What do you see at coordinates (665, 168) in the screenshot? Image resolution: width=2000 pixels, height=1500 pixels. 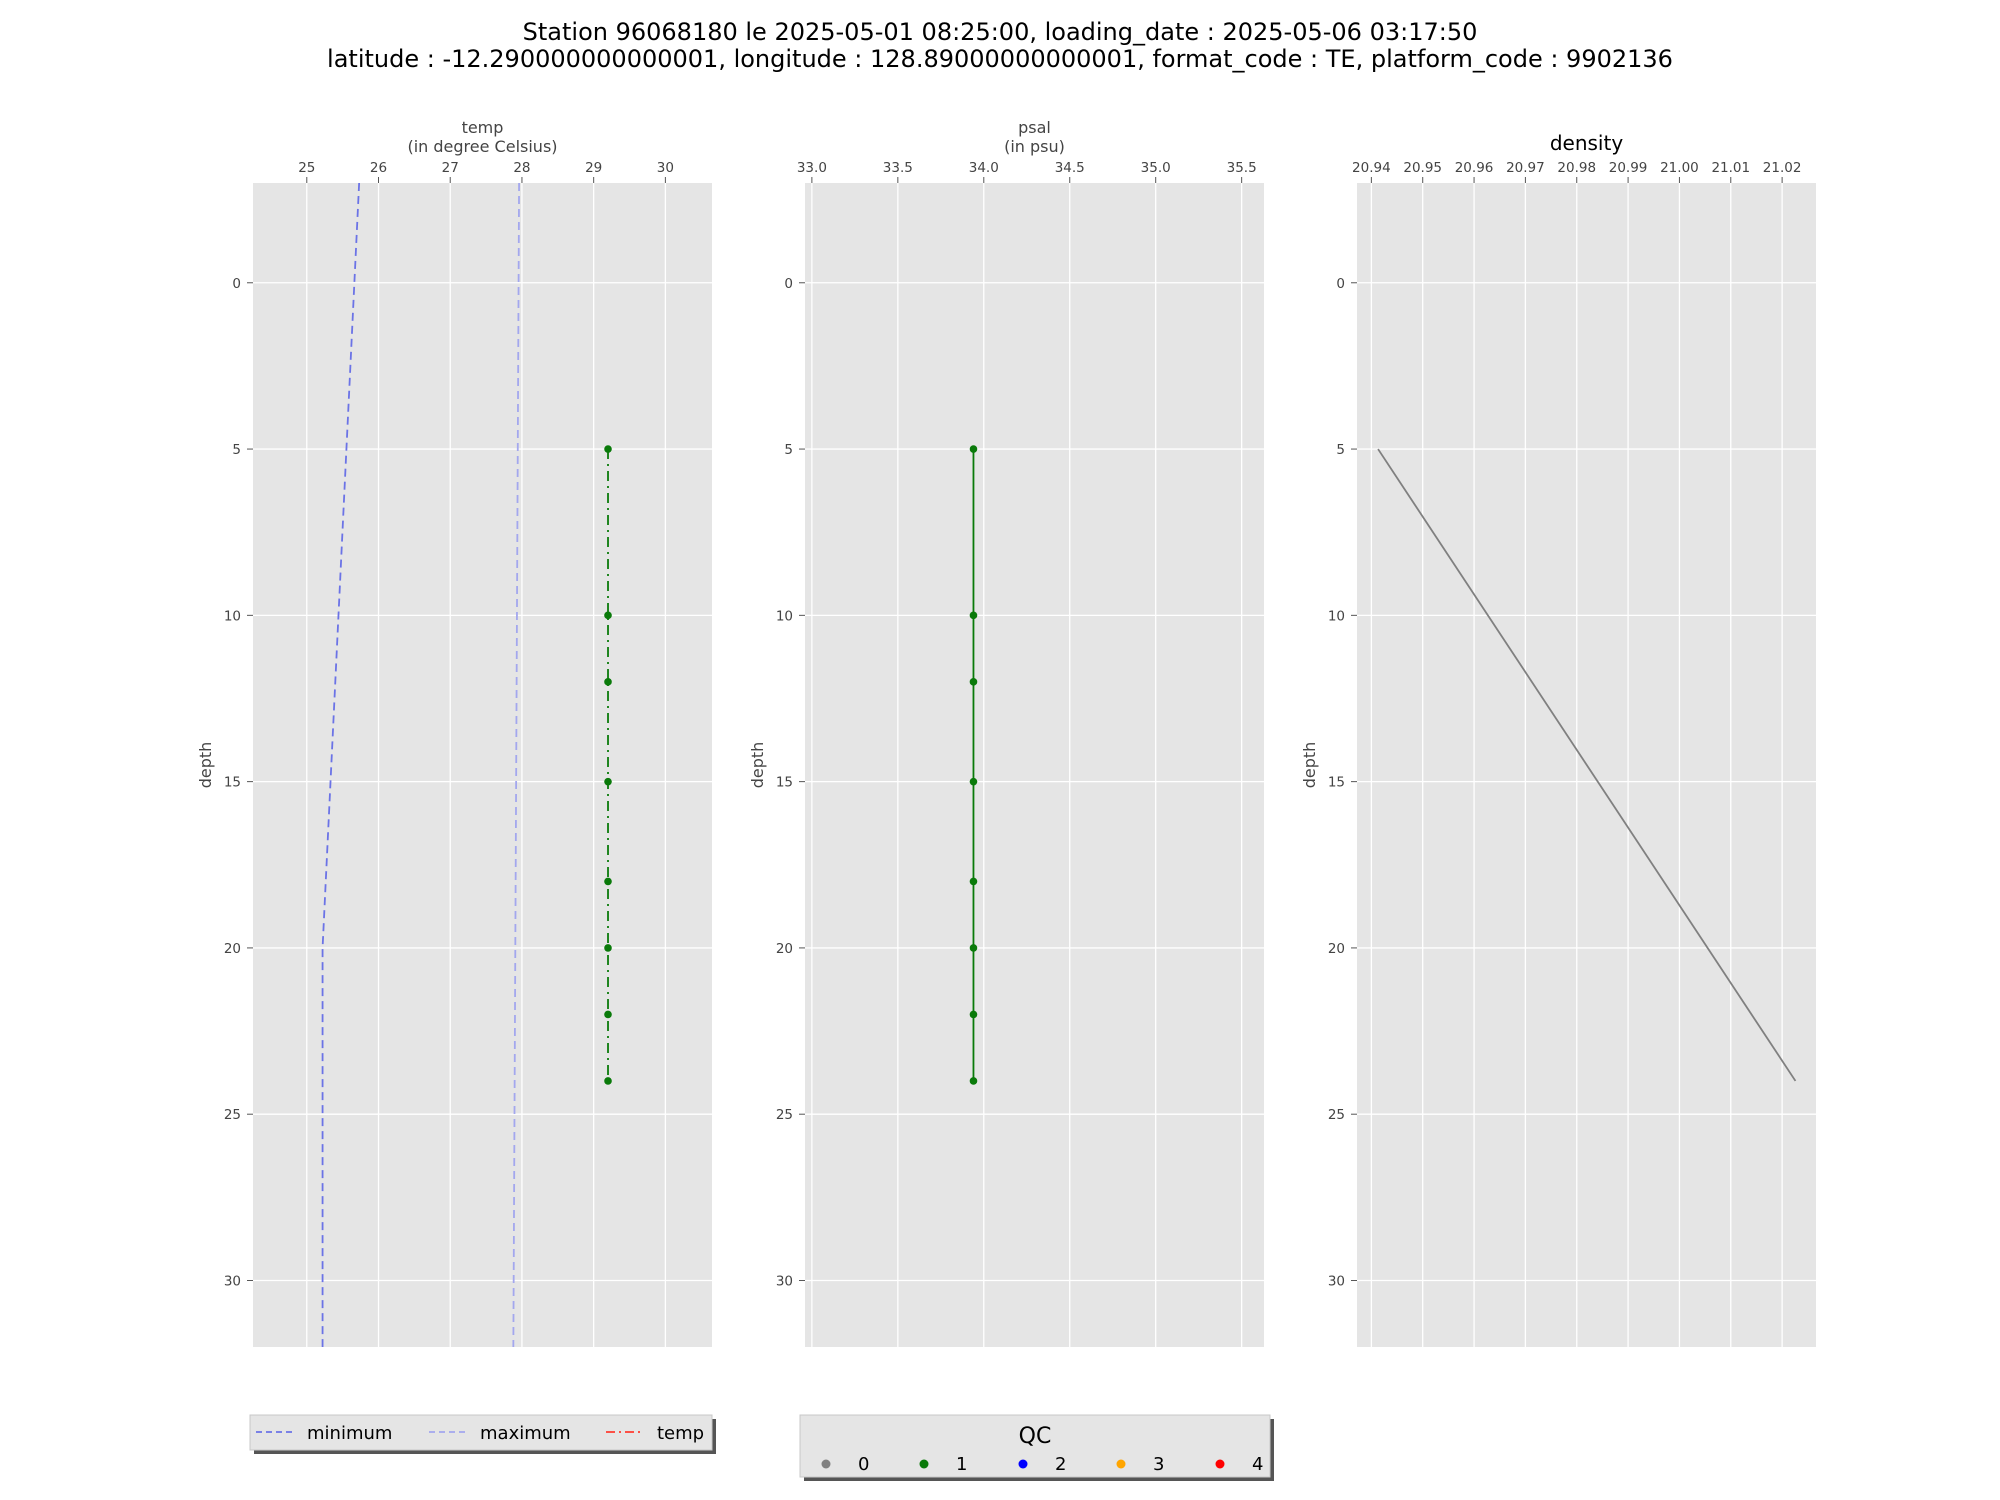 I see `x-tick-label: 30` at bounding box center [665, 168].